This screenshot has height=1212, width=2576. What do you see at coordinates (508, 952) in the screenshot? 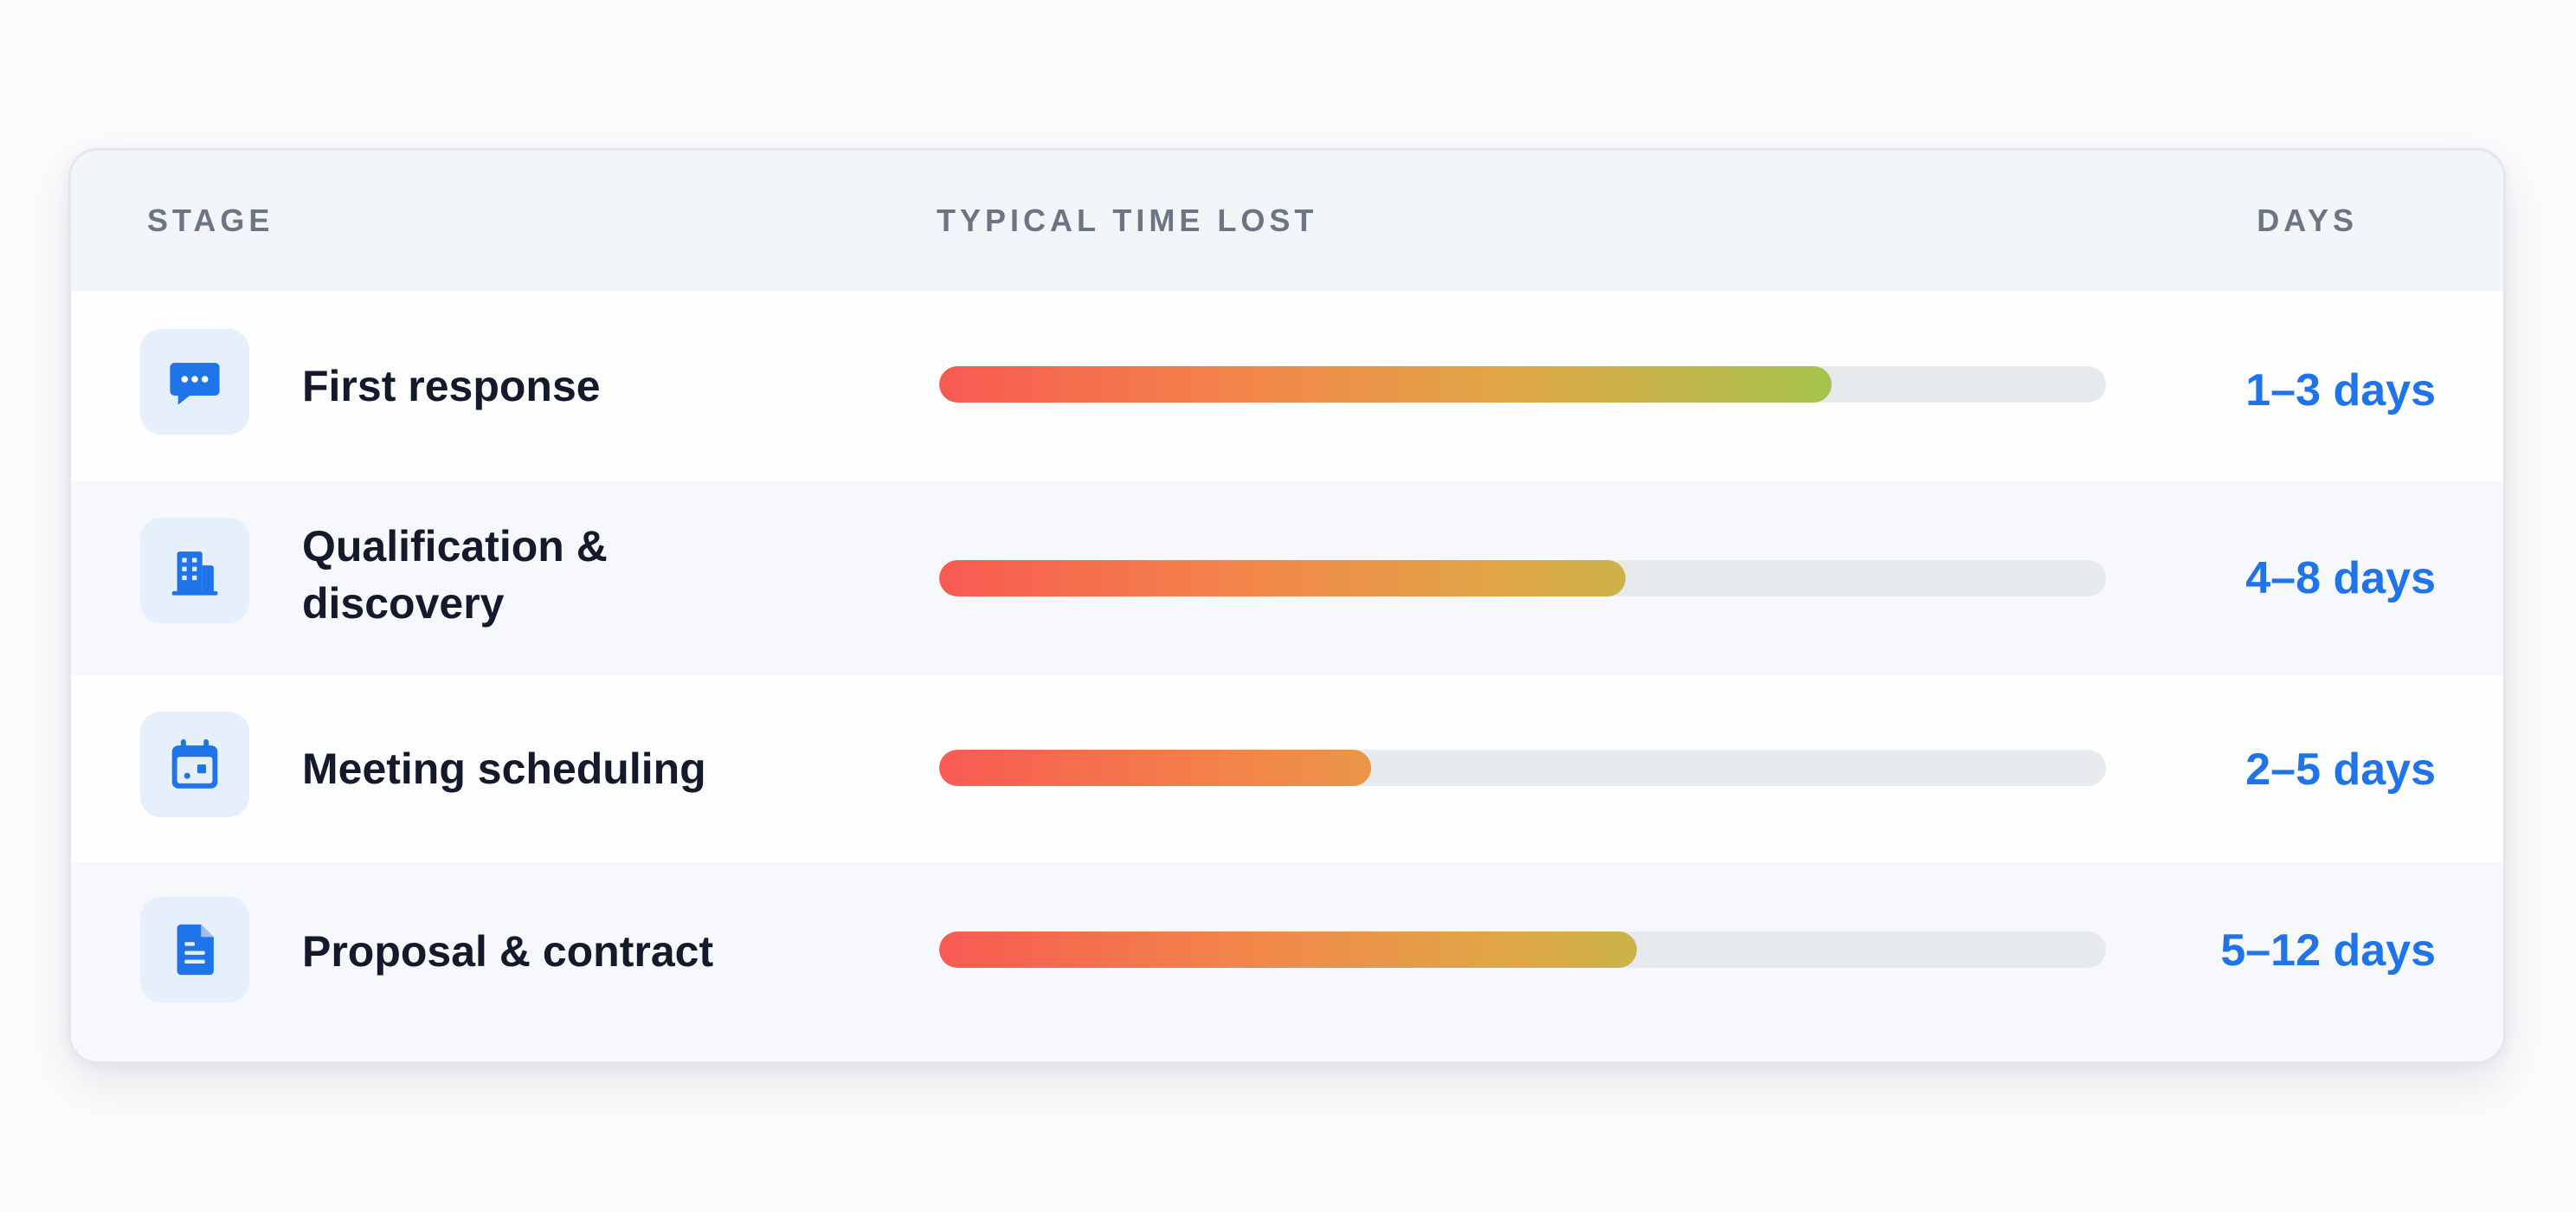
I see `stage-label: Proposal & contract` at bounding box center [508, 952].